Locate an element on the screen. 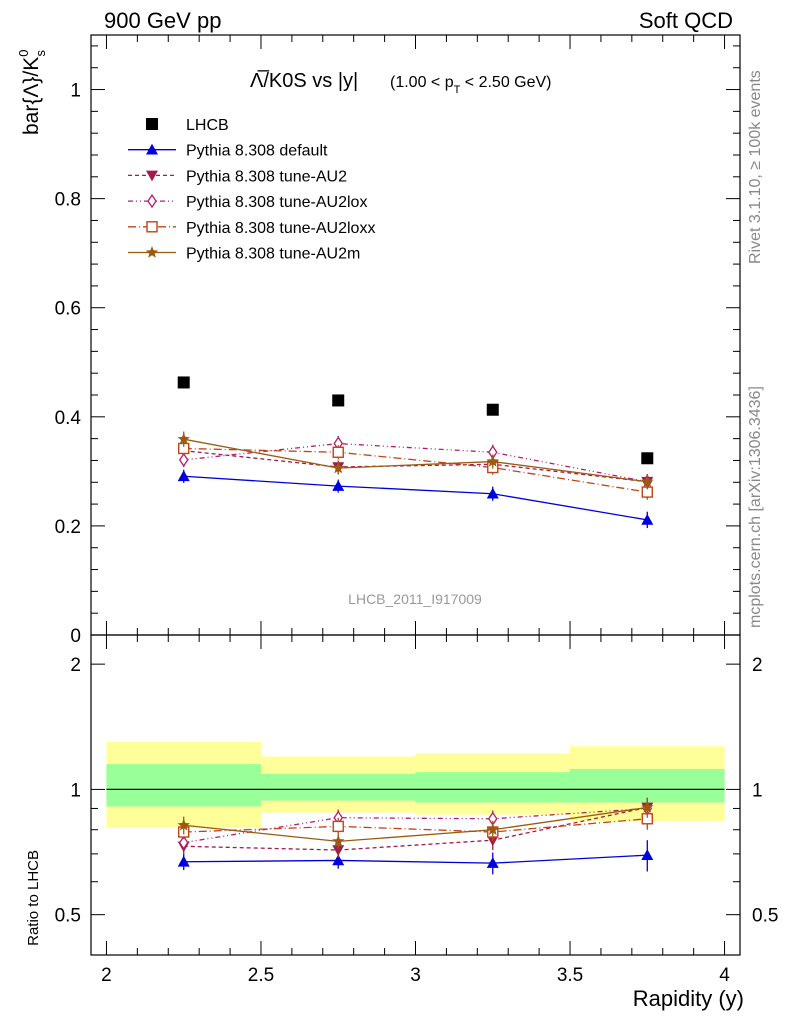 Image resolution: width=786 pixels, height=1024 pixels. series-1-line is located at coordinates (415, 498).